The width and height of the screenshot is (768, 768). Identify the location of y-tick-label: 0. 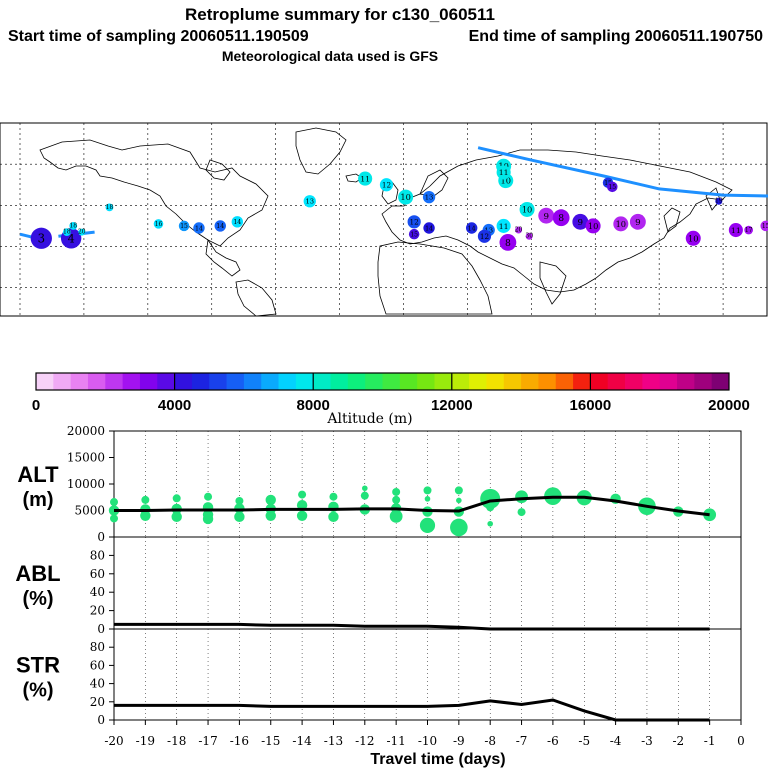
(101, 629).